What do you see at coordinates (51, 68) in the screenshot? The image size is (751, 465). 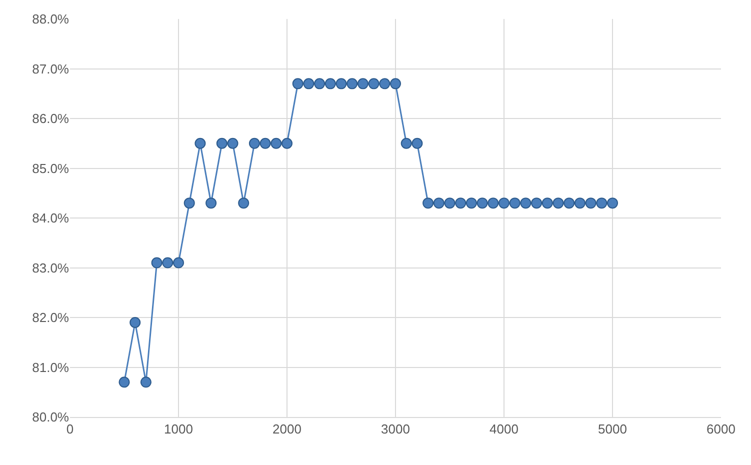 I see `y-tick-label: 87.0%` at bounding box center [51, 68].